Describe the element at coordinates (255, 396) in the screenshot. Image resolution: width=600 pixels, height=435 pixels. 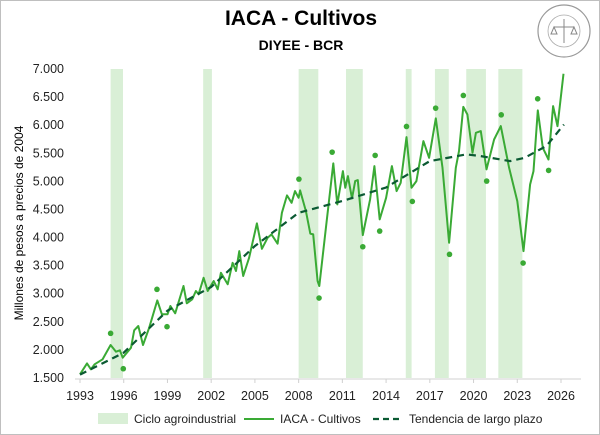
I see `x-tick-label: 2005` at that location.